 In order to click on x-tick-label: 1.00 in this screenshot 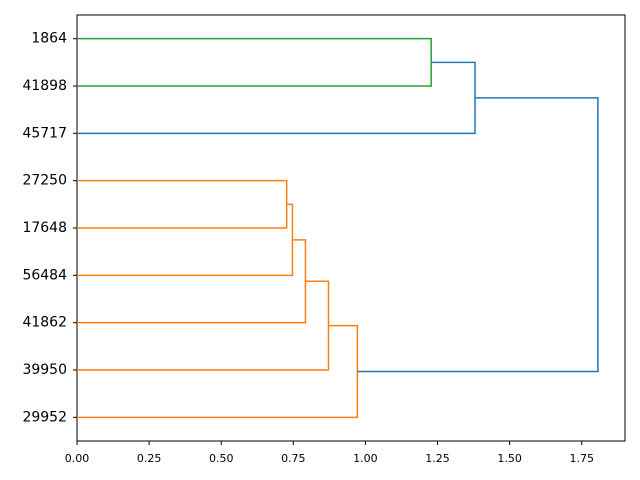, I will do `click(365, 458)`.